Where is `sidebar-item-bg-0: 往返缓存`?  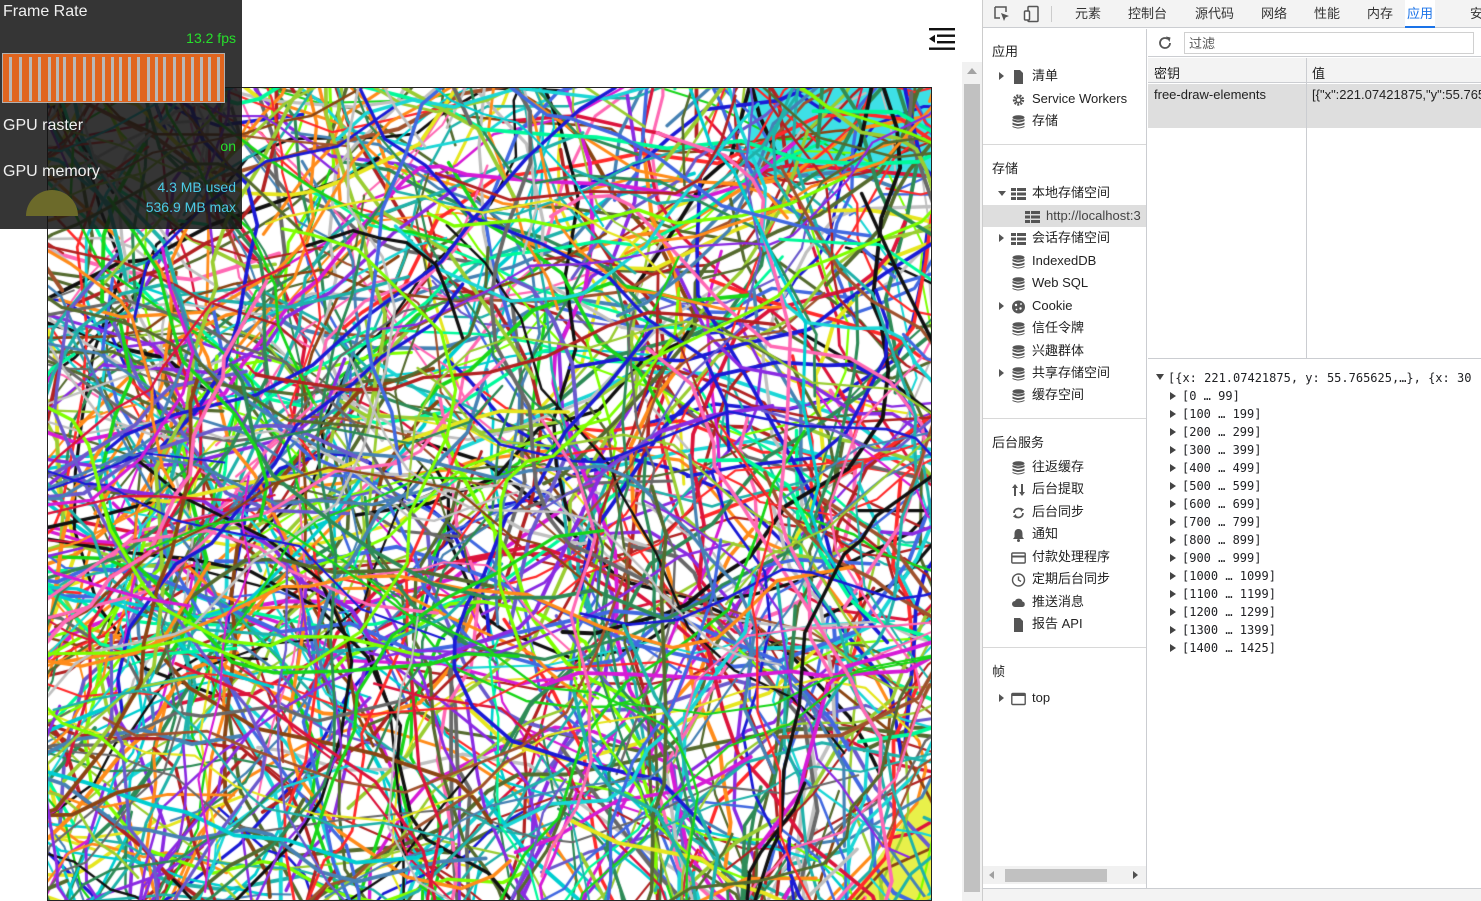
sidebar-item-bg-0: 往返缓存 is located at coordinates (1064, 467).